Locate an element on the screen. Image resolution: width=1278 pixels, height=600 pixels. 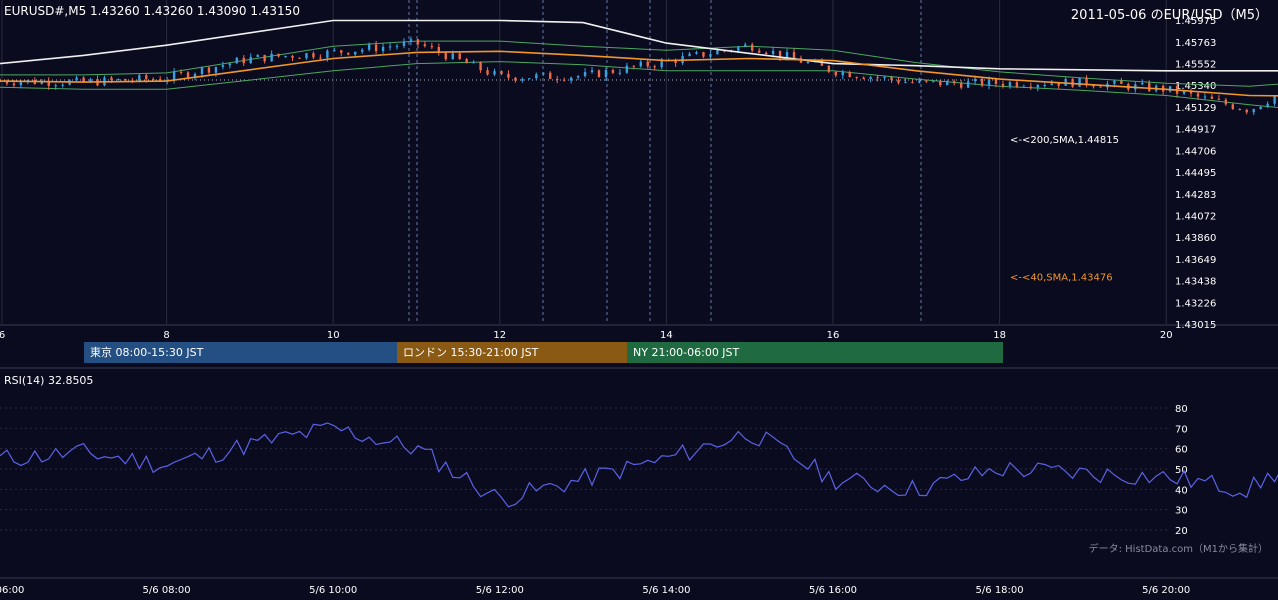
rsi-tick-label: 60 is located at coordinates (1181, 450).